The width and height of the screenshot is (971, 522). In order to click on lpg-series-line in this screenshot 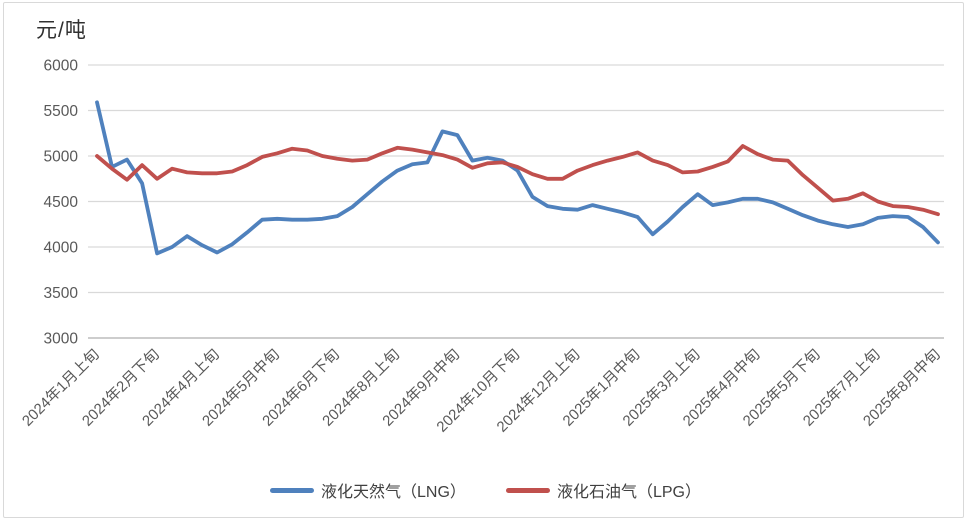, I will do `click(517, 180)`.